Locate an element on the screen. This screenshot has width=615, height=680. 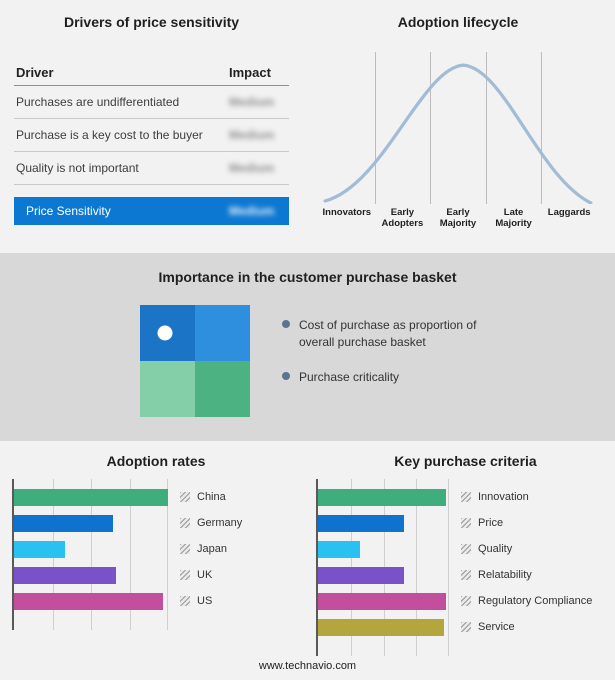
bar-innovation is located at coordinates (382, 497).